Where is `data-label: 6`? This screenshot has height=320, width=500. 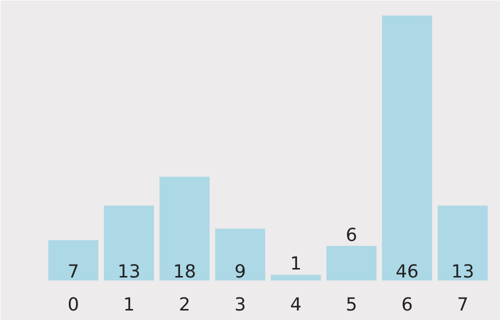
data-label: 6 is located at coordinates (352, 235).